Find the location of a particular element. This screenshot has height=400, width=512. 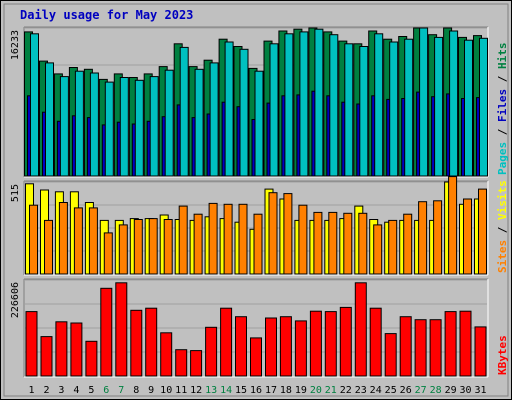

y-max-label: 226606 is located at coordinates (15, 300).